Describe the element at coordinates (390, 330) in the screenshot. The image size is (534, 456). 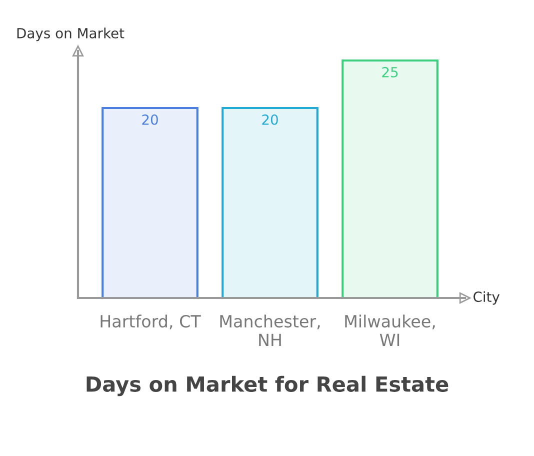
I see `x-tick-label: Milwaukee, WI` at that location.